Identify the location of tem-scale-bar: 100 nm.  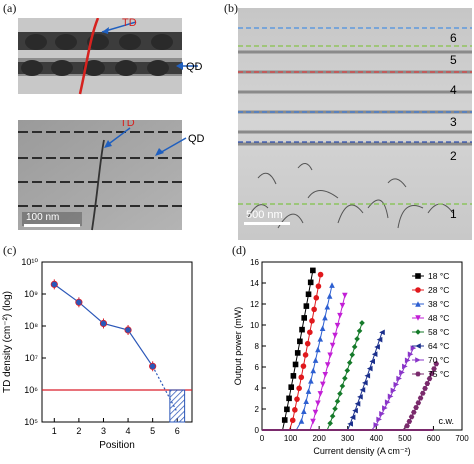
(42, 217).